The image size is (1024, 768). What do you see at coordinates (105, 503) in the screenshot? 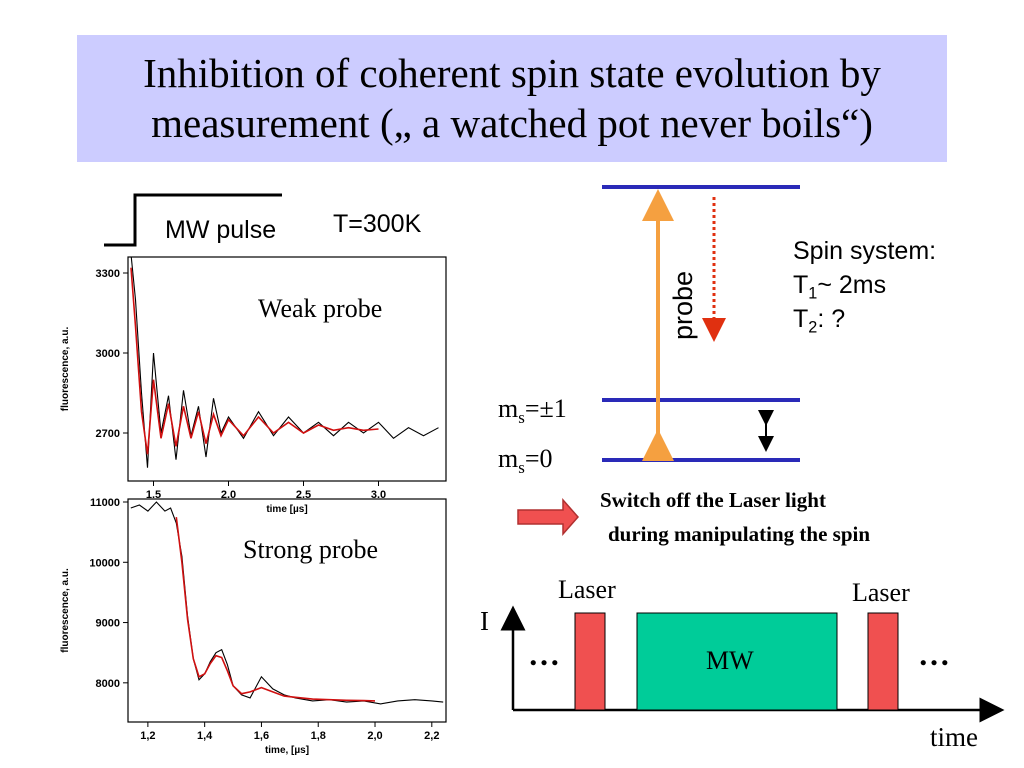
I see `strong-probe-y-tick-label: 11000` at bounding box center [105, 503].